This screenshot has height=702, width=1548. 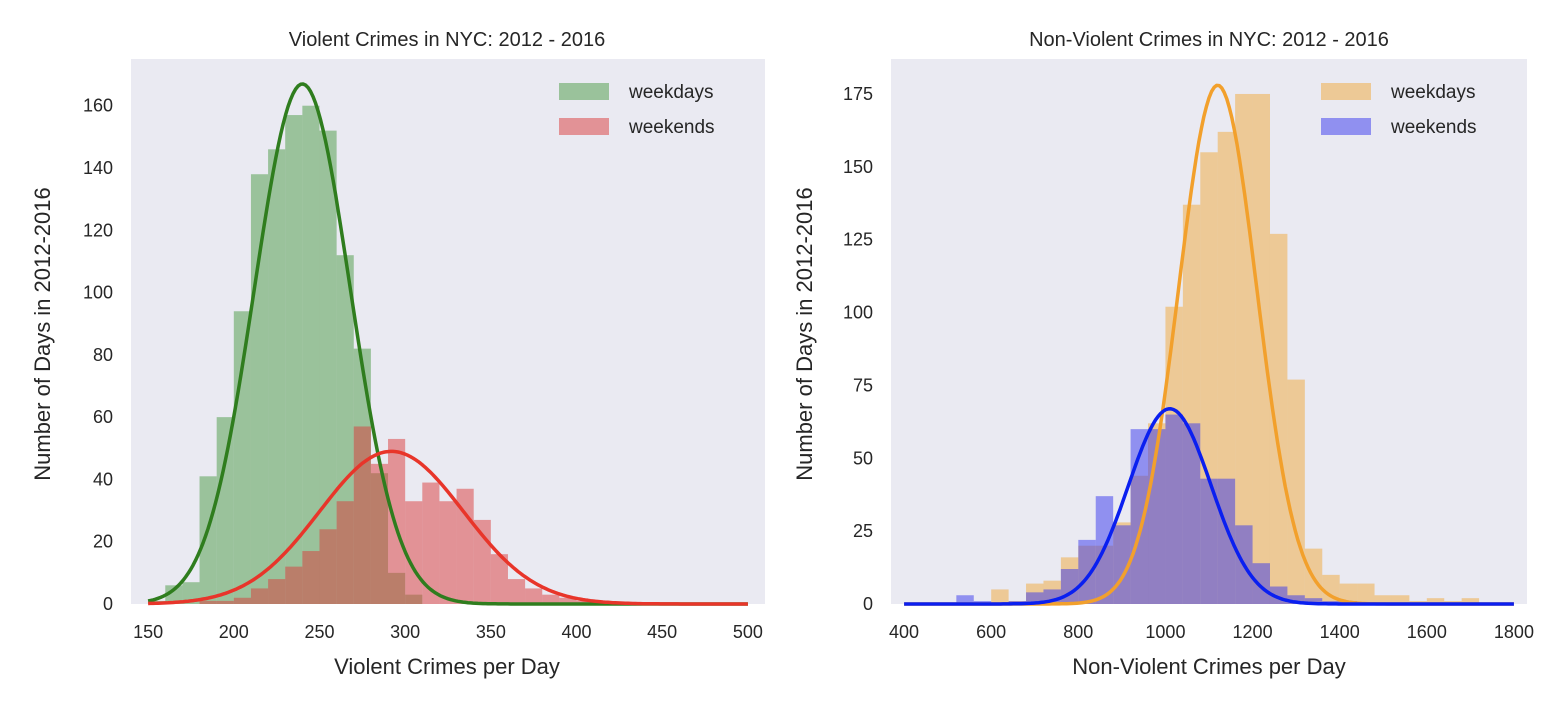 What do you see at coordinates (319, 632) in the screenshot?
I see `x-tick-label: 250` at bounding box center [319, 632].